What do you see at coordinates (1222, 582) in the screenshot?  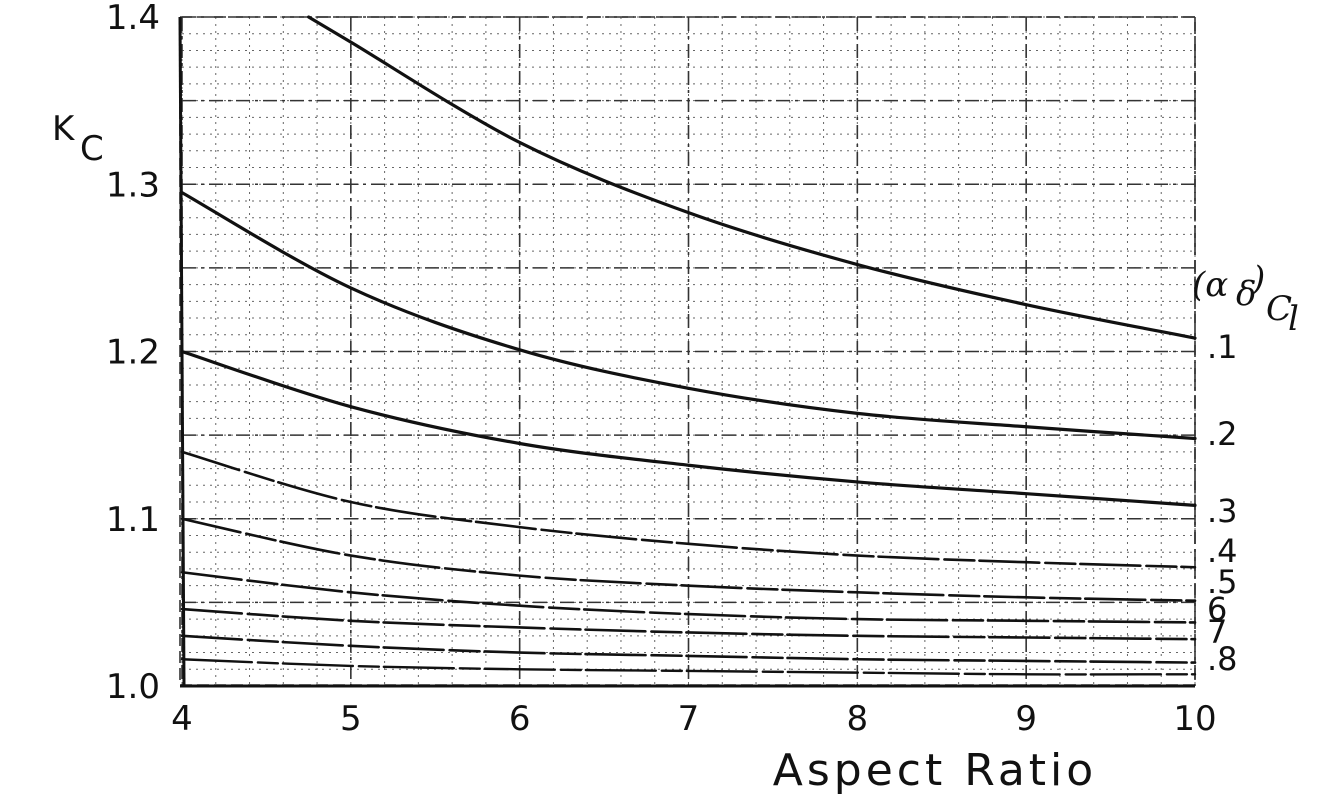 I see `series-label-5: .5` at bounding box center [1222, 582].